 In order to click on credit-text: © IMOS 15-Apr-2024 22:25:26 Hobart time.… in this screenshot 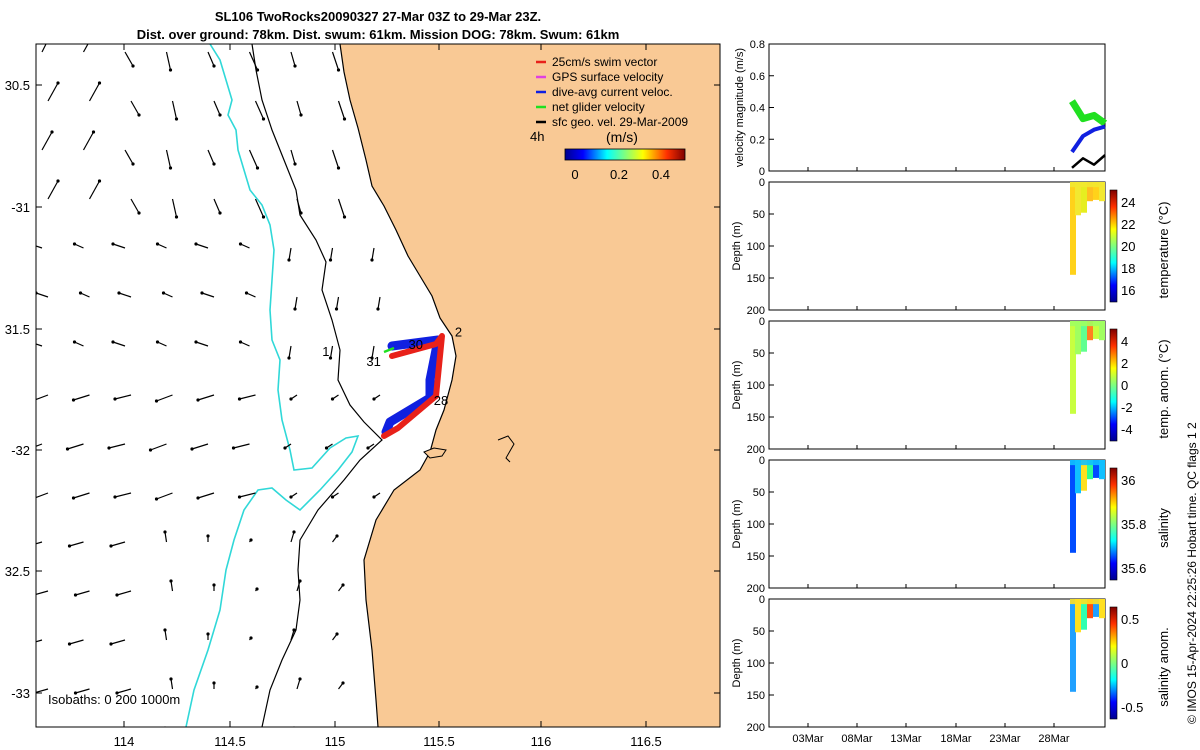, I will do `click(1192, 573)`.